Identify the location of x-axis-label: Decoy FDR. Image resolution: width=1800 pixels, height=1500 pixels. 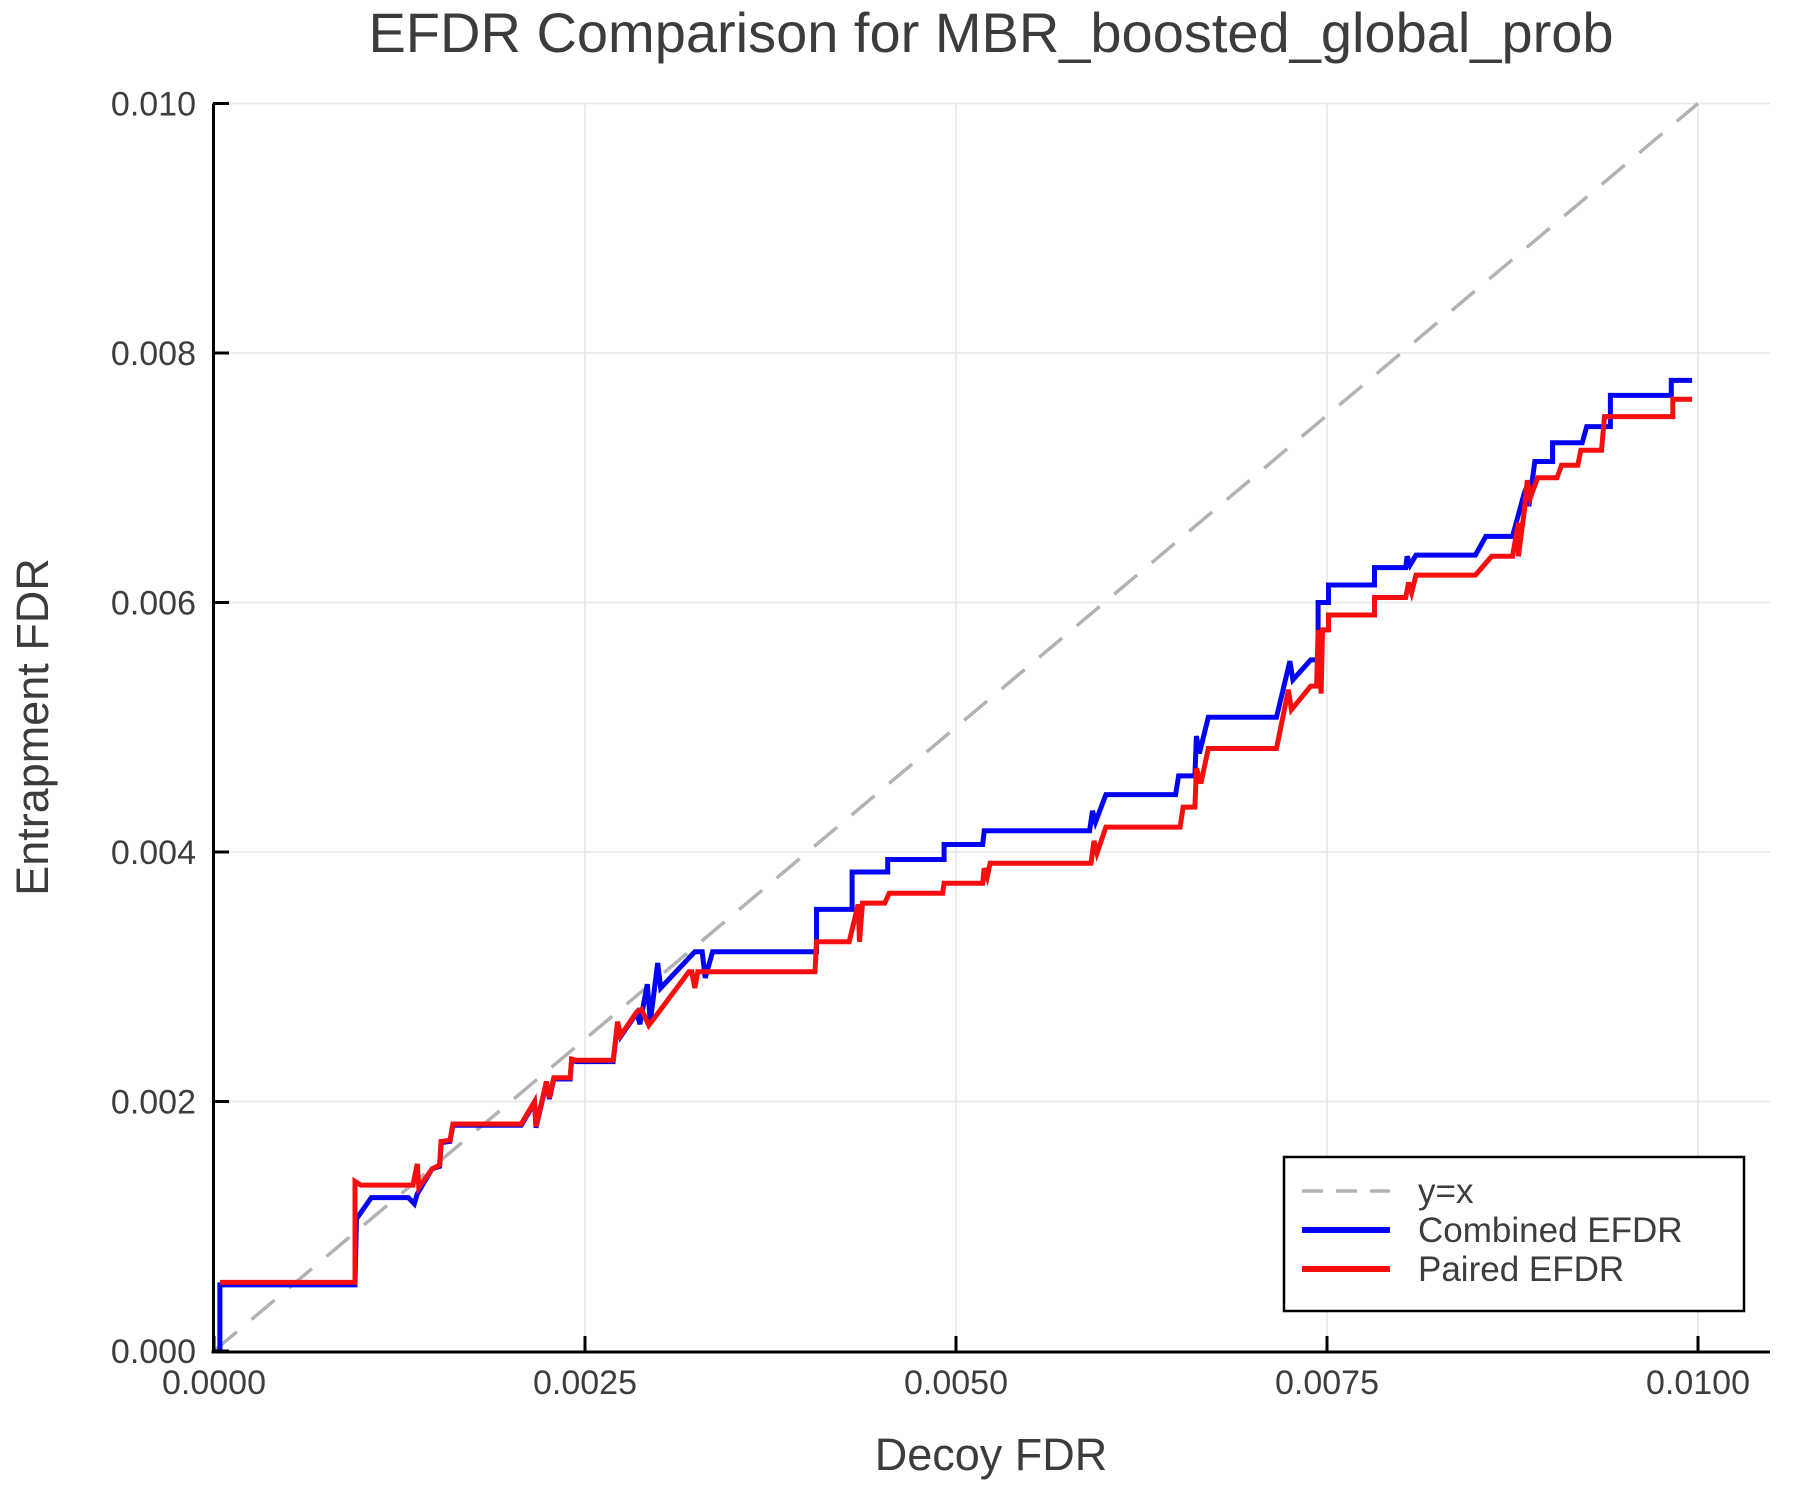
(991, 1454).